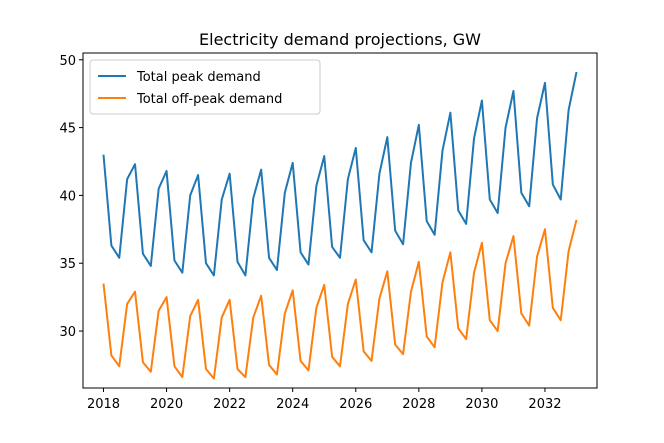 The image size is (664, 443). What do you see at coordinates (103, 404) in the screenshot?
I see `x-tick-label: 2018` at bounding box center [103, 404].